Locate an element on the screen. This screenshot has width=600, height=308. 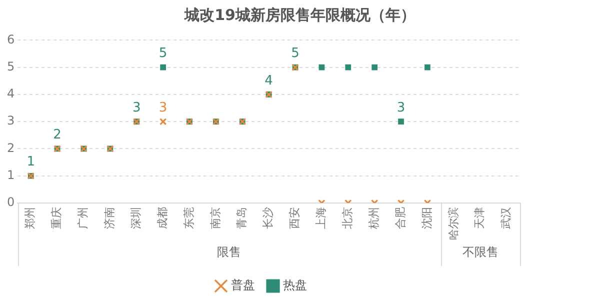
x-tick-label: 成都 is located at coordinates (162, 218).